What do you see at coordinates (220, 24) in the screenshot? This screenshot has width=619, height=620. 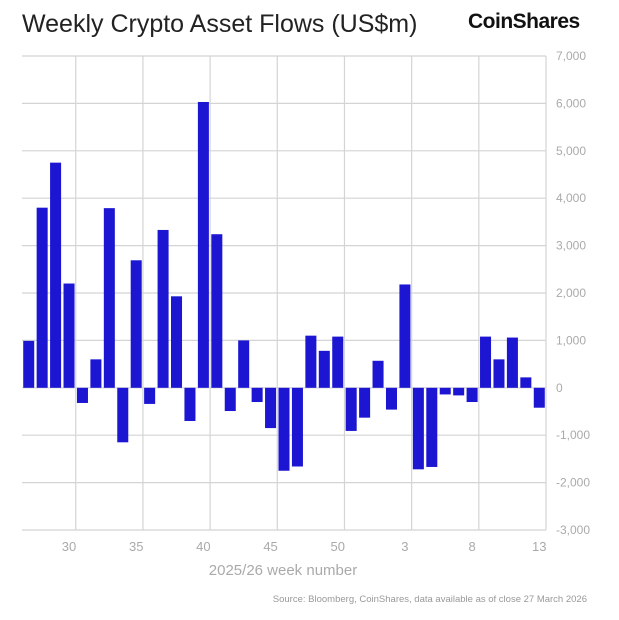 I see `chart-title: Weekly Crypto Asset Flows (US$m)` at bounding box center [220, 24].